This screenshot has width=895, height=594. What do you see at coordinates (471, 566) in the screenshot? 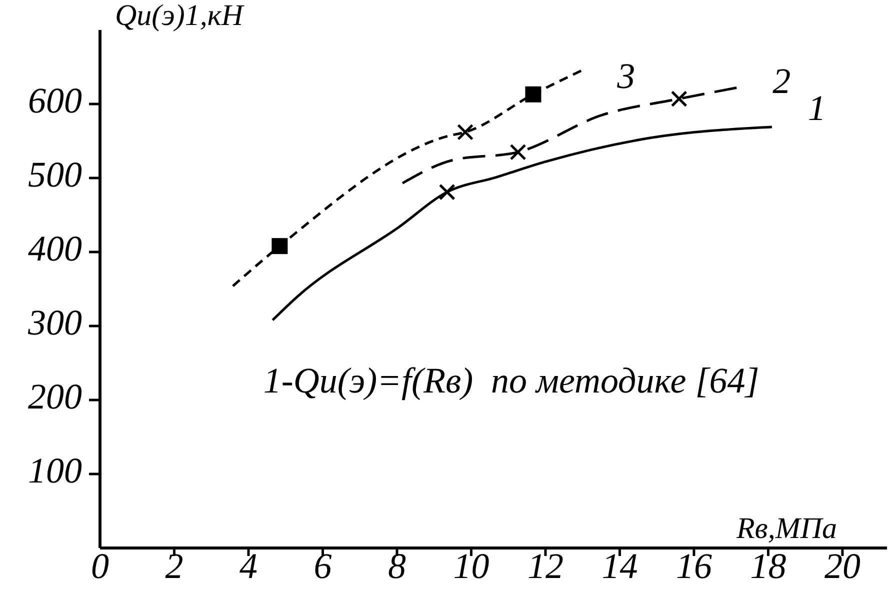
I see `x-tick-label: 10` at bounding box center [471, 566].